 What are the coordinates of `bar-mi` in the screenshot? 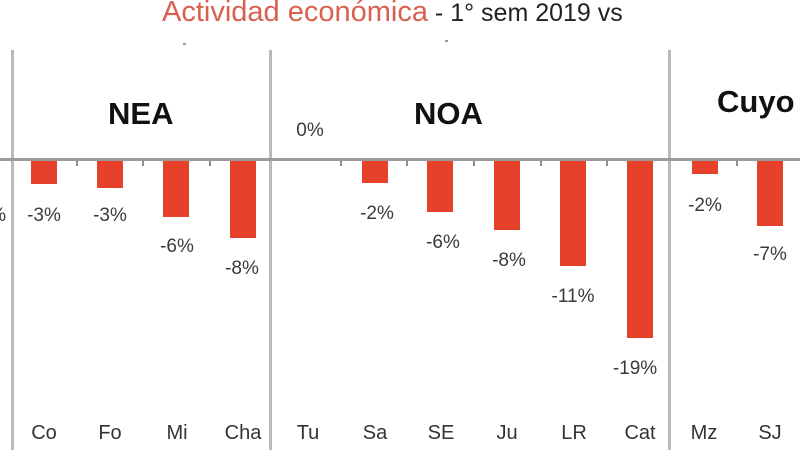 It's located at (176, 189).